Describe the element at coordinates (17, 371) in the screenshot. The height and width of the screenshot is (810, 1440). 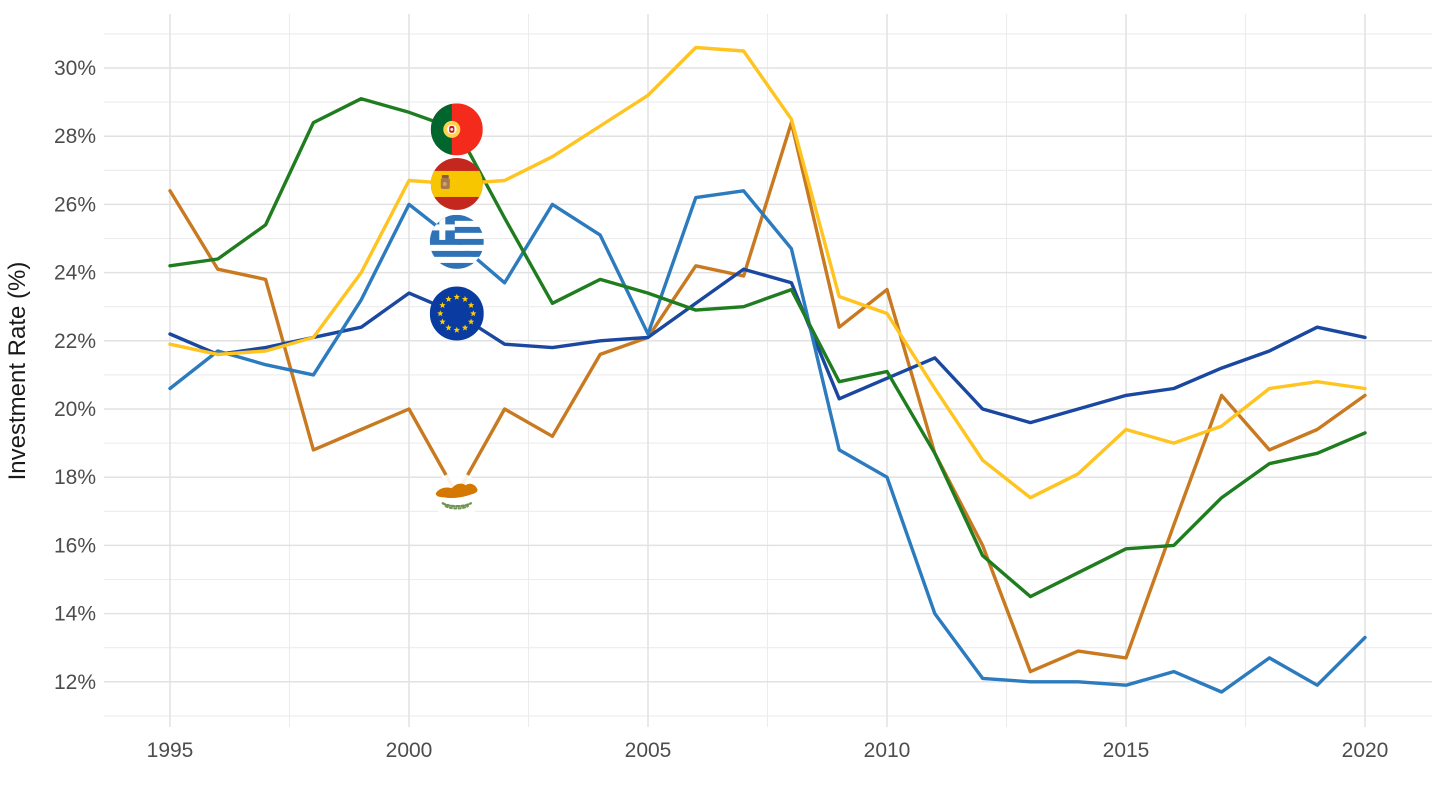
I see `y-axis-title: Investment Rate (%)` at that location.